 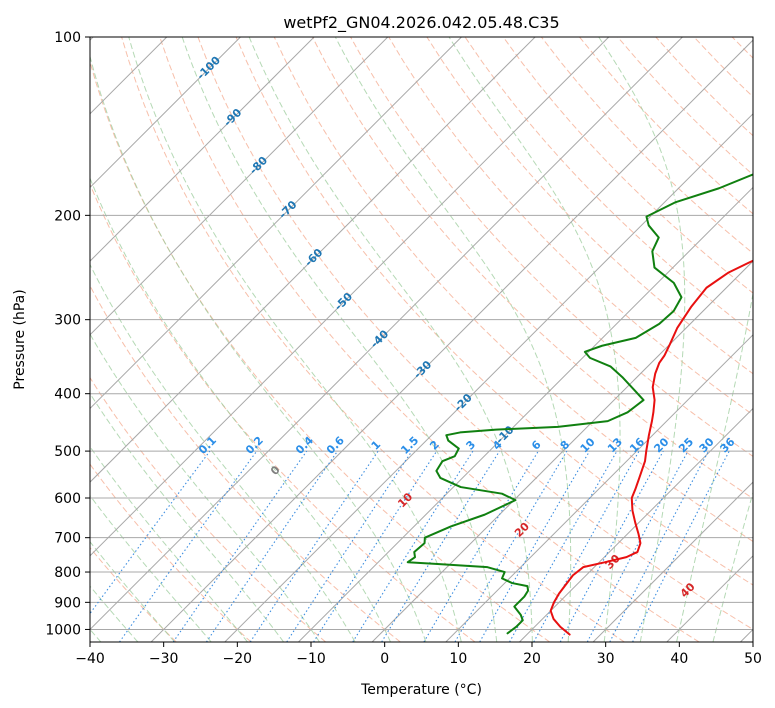 I want to click on x-tick-label: −20, so click(x=238, y=659).